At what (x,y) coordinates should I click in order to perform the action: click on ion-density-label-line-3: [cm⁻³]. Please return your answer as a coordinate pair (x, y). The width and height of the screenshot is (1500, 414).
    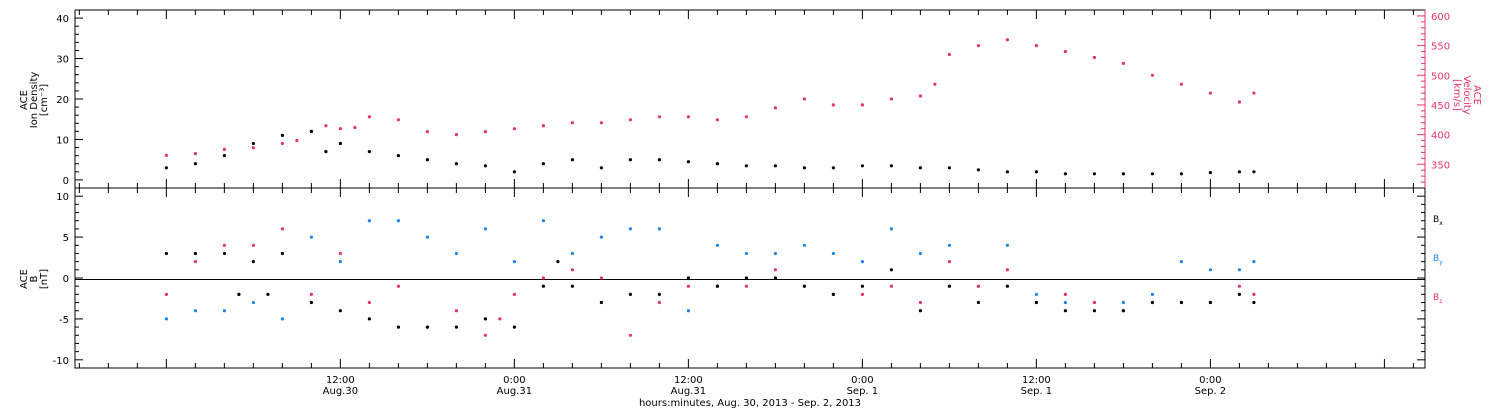
    Looking at the image, I should click on (44, 100).